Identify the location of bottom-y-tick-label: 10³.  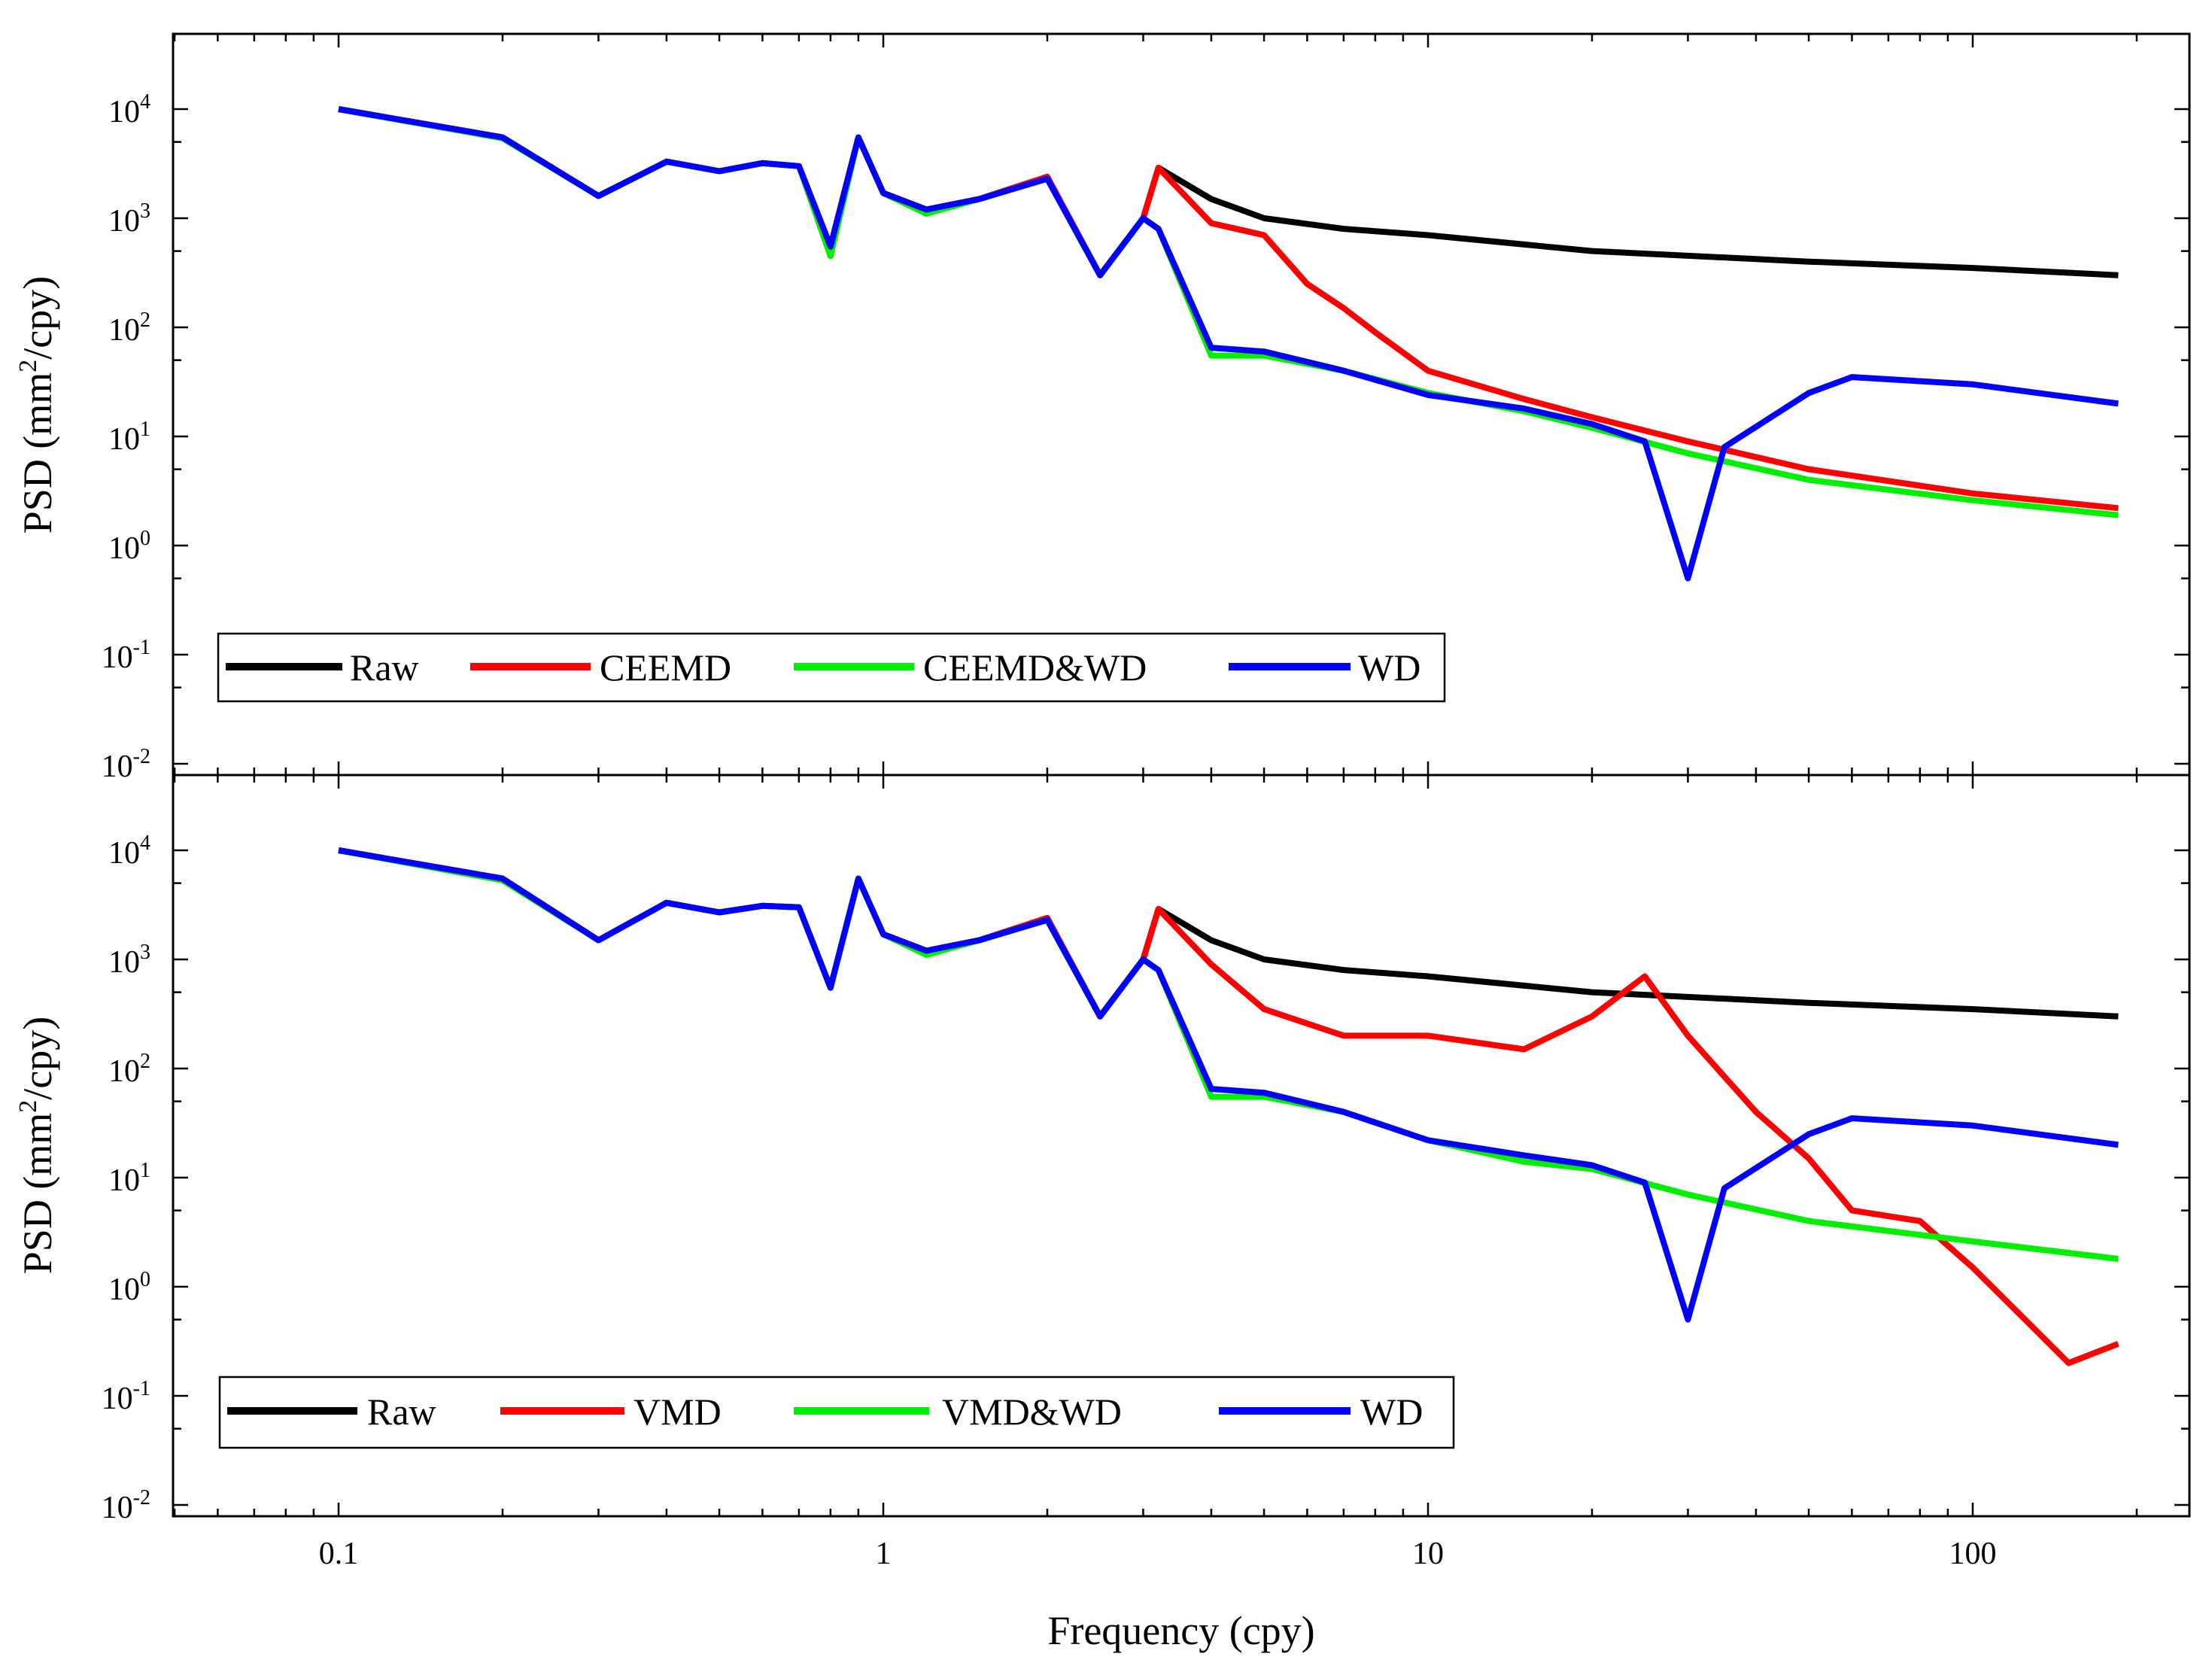
(129, 960).